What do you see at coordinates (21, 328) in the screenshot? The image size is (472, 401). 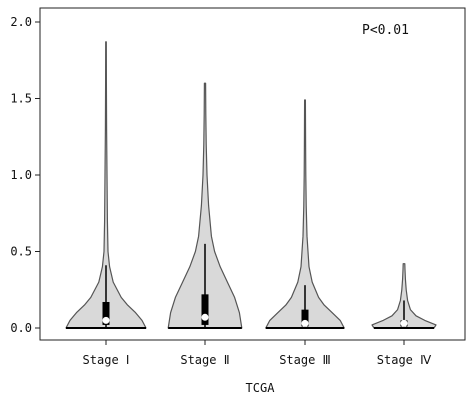 I see `y-tick-label: 0.0` at bounding box center [21, 328].